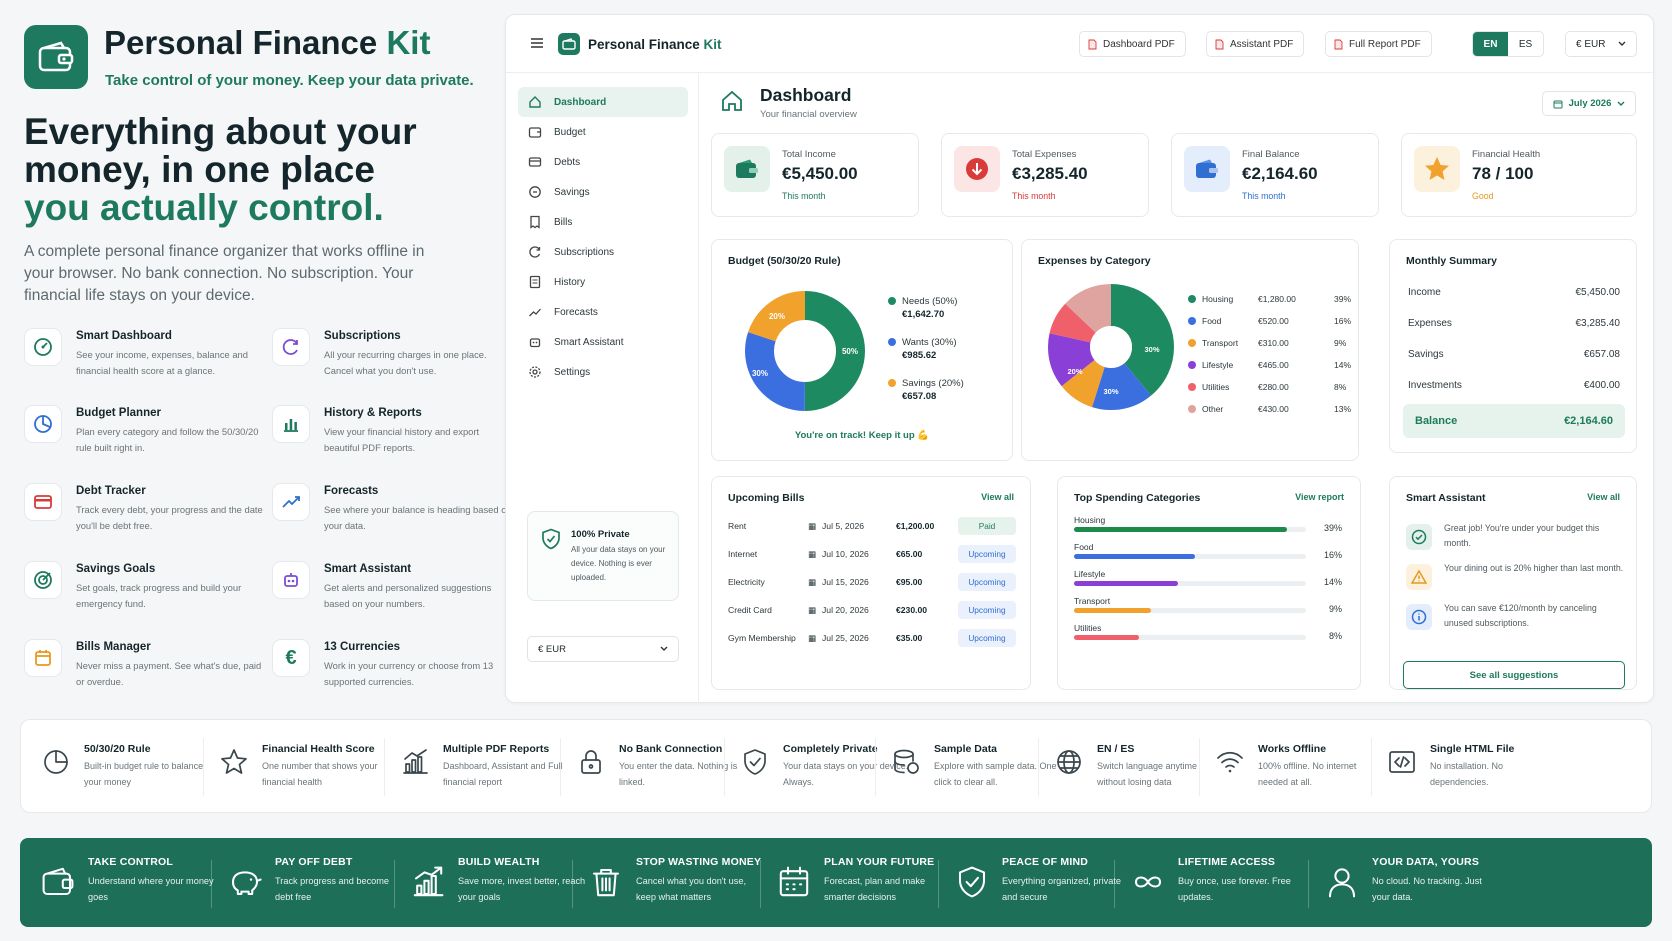 Image resolution: width=1672 pixels, height=941 pixels. What do you see at coordinates (117, 749) in the screenshot?
I see `strip-feature-title: 50/30/20 Rule` at bounding box center [117, 749].